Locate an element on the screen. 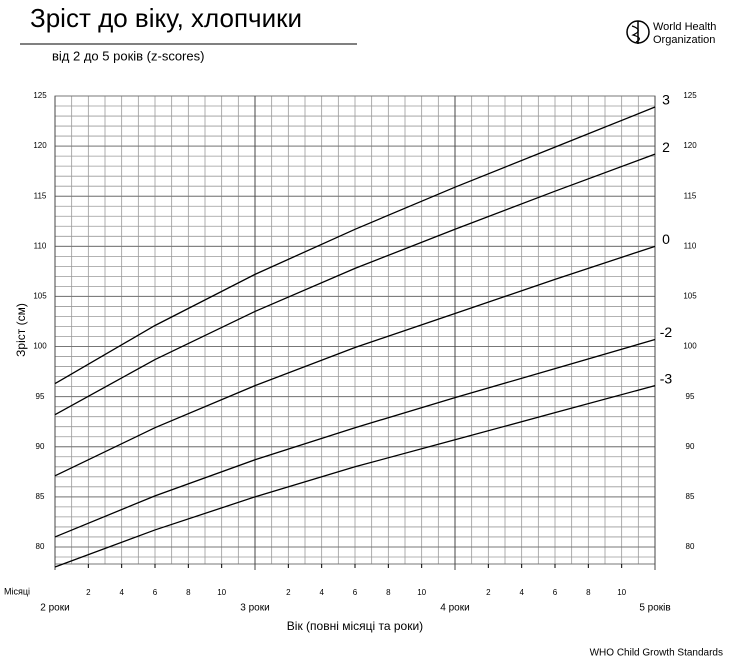 The image size is (735, 664). series-label: 3 is located at coordinates (666, 100).